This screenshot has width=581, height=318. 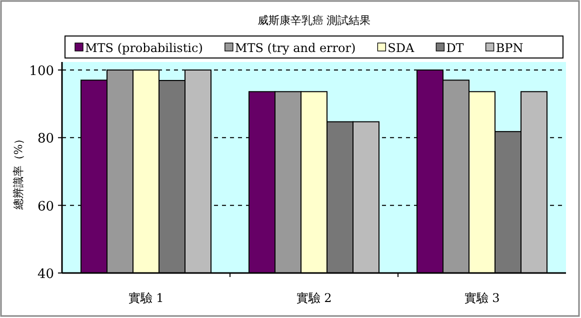 What do you see at coordinates (314, 20) in the screenshot?
I see `chart-title: 威斯康辛乳癌 測試結果` at bounding box center [314, 20].